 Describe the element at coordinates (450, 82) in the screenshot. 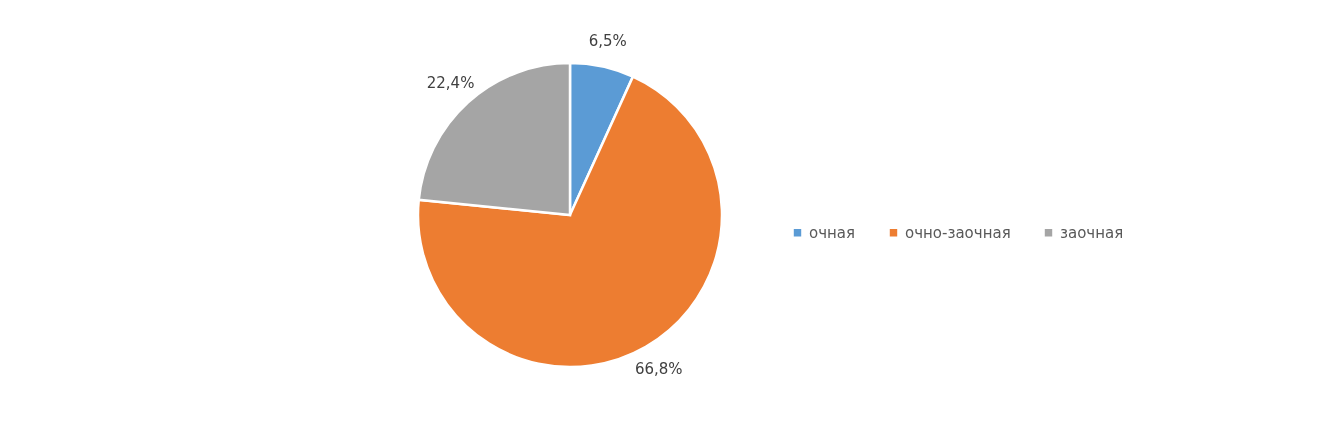

I see `data-label: 22,4%` at that location.